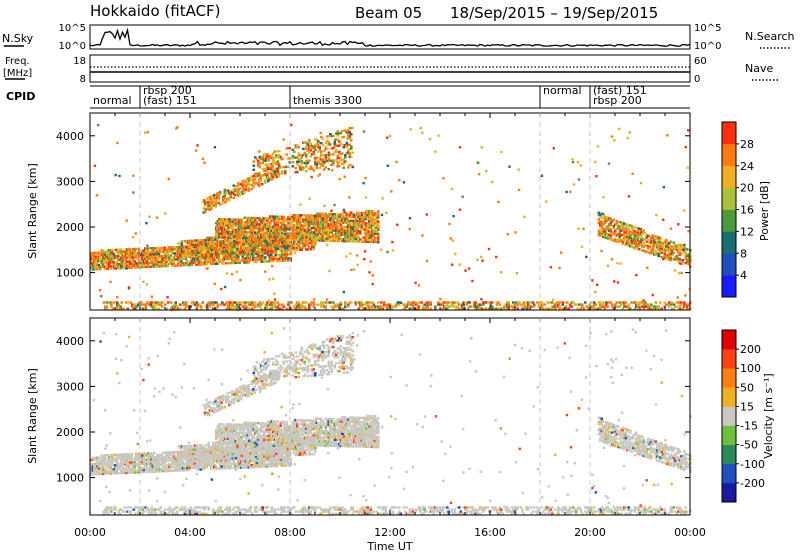  Describe the element at coordinates (375, 231) in the screenshot. I see `power-cell-2059` at that location.